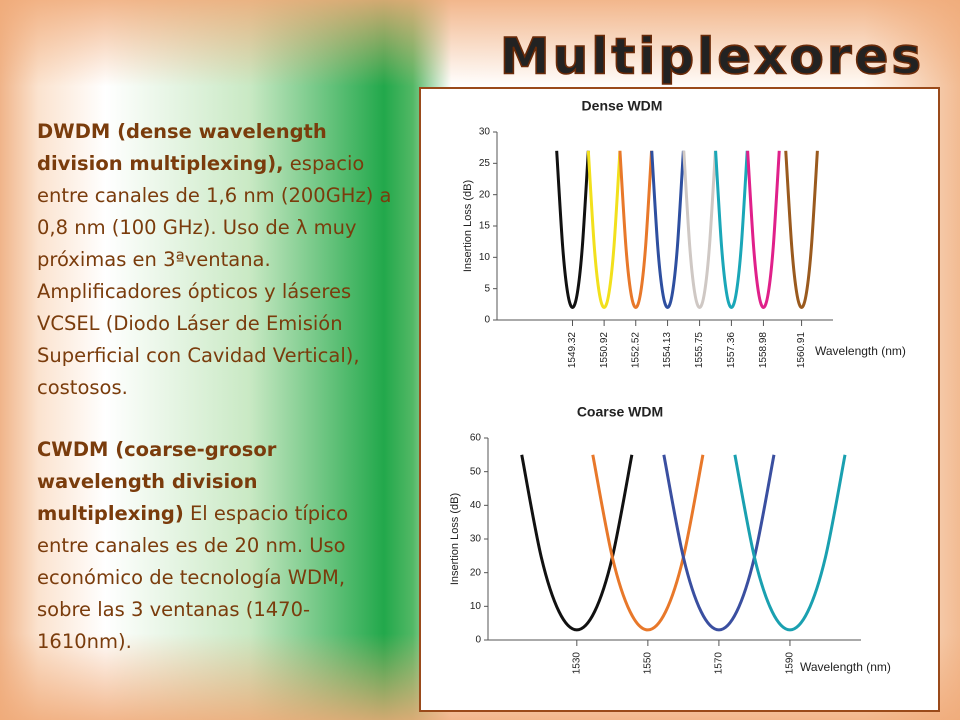 The image size is (960, 720). I want to click on x-tick-label: 1560.91, so click(801, 350).